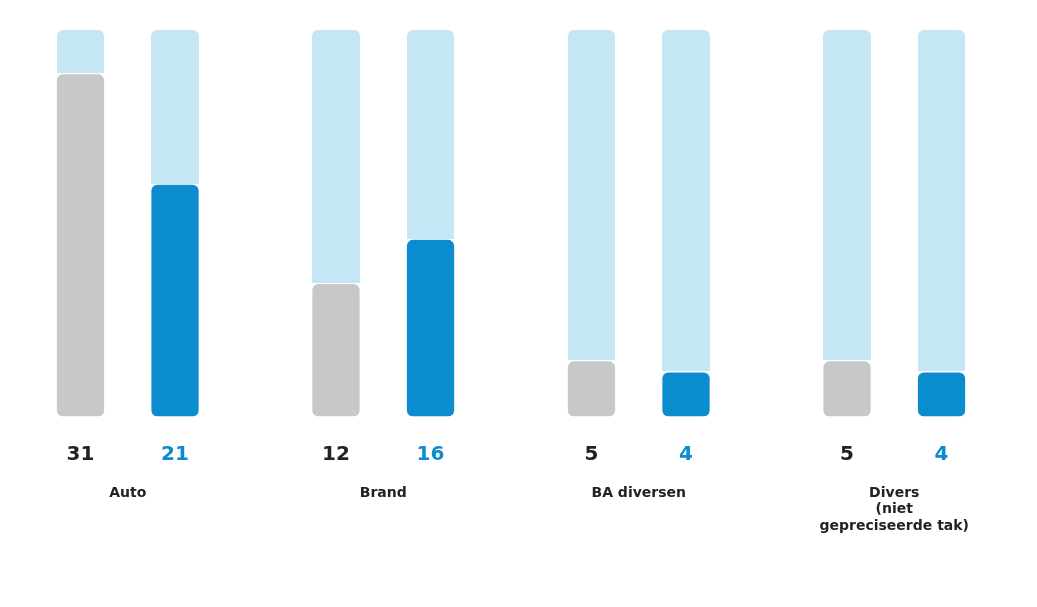 This screenshot has width=1037, height=607. What do you see at coordinates (336, 452) in the screenshot?
I see `data-label: 12` at bounding box center [336, 452].